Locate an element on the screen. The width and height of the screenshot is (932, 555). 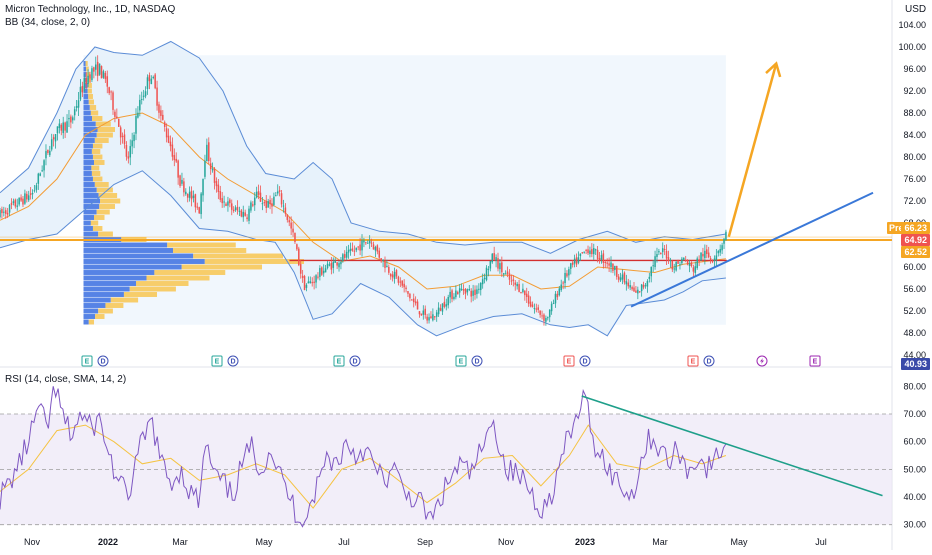
price-axis-tick: 104.00 is located at coordinates (912, 25).